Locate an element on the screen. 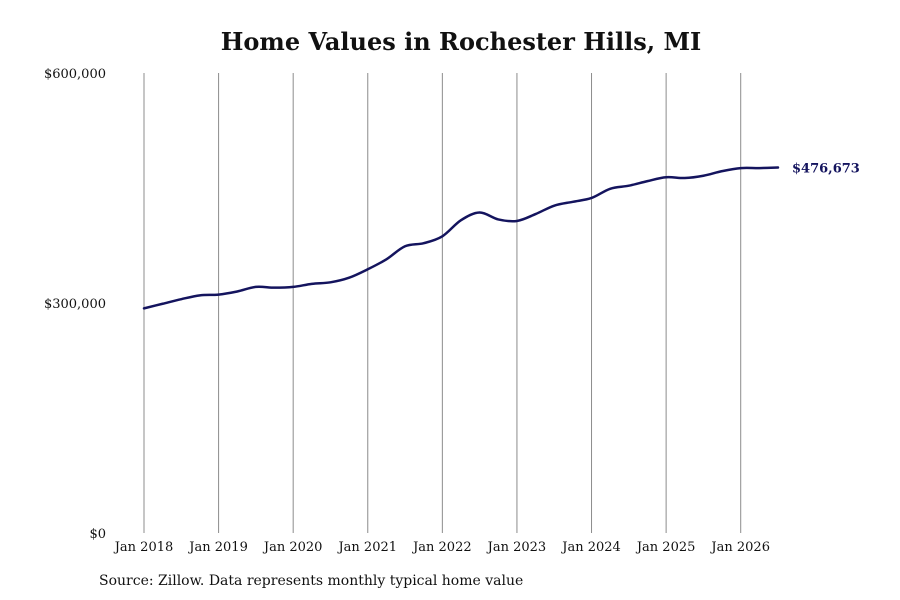 Image resolution: width=900 pixels, height=600 pixels. x-tick-label: Jan 2024 is located at coordinates (590, 547).